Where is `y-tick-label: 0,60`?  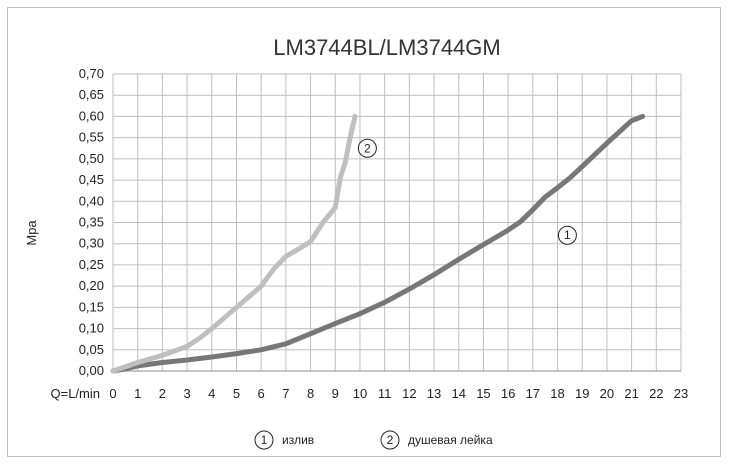
y-tick-label: 0,60 is located at coordinates (91, 115).